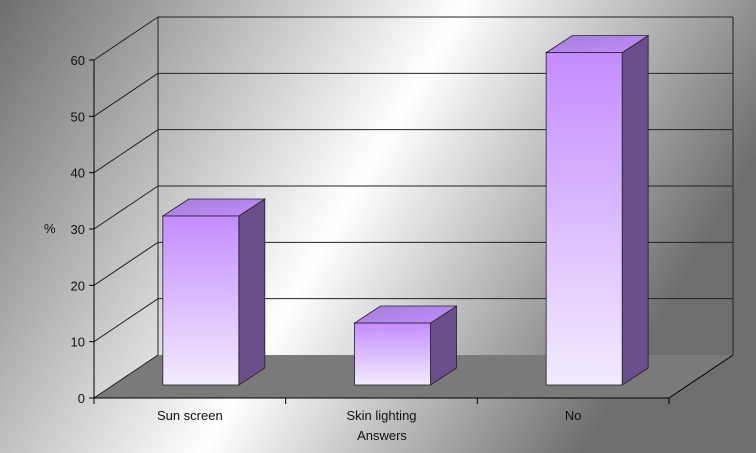 This screenshot has height=453, width=756. Describe the element at coordinates (78, 285) in the screenshot. I see `y-tick-label: 20` at that location.